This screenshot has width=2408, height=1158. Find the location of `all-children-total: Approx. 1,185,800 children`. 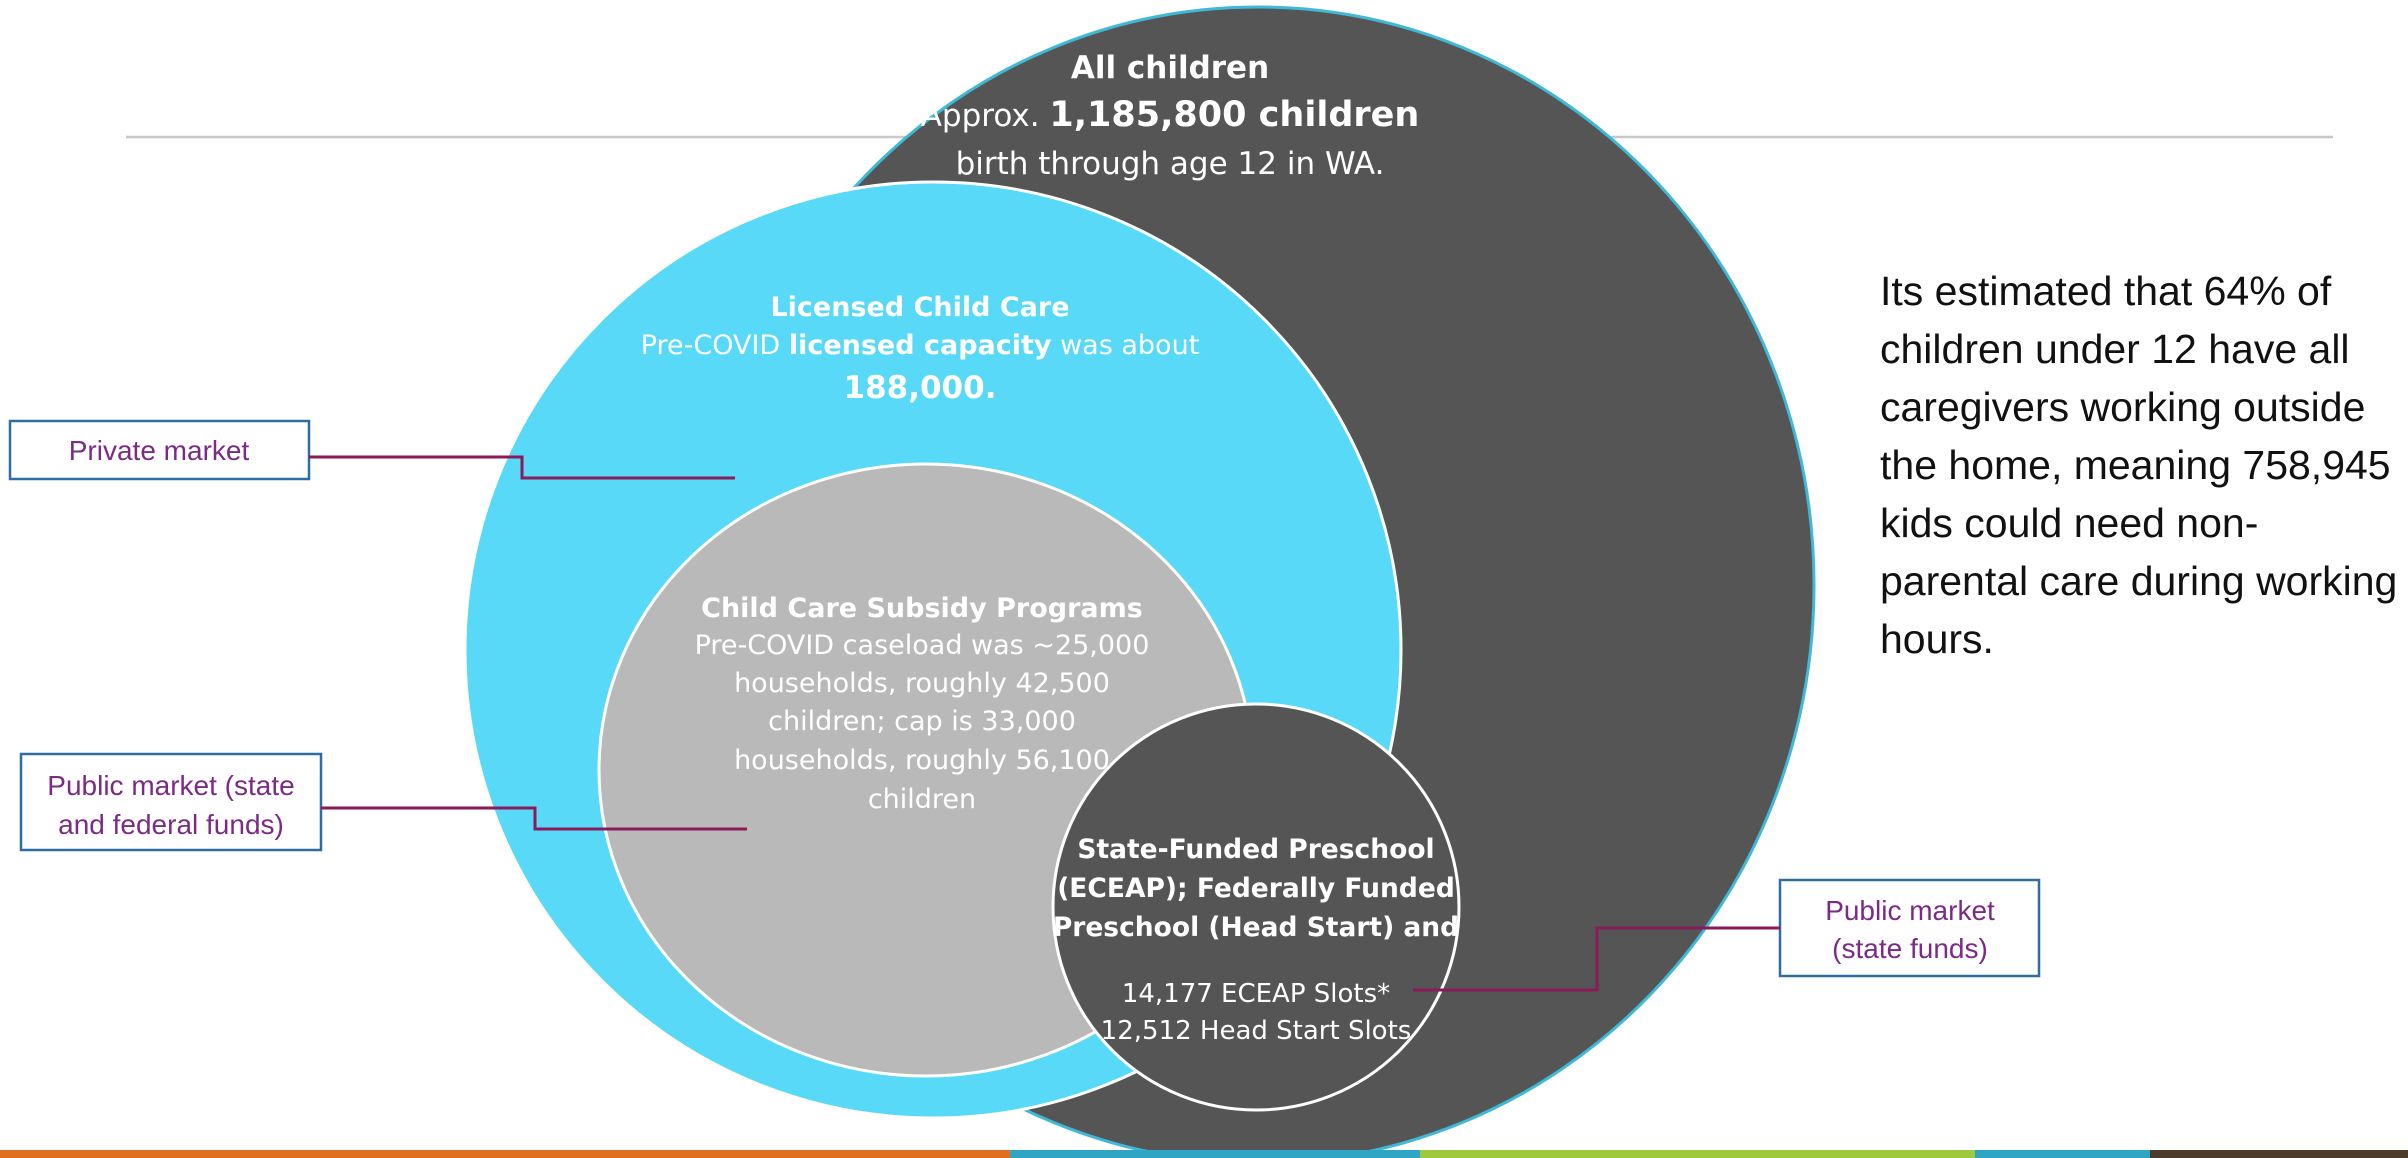

all-children-total: Approx. 1,185,800 children is located at coordinates (1170, 115).